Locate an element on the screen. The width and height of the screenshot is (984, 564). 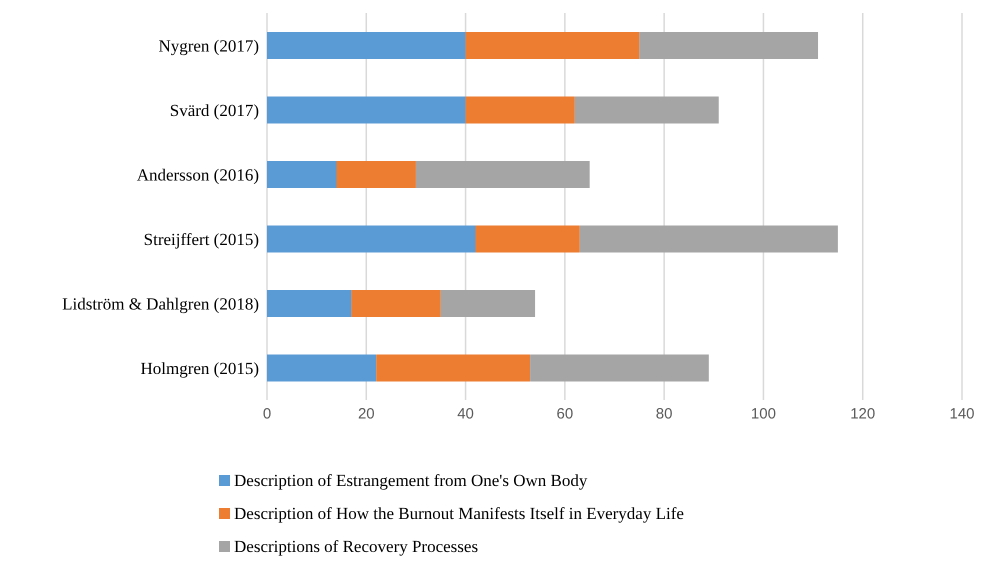
x-tick-label: 120 is located at coordinates (863, 414).